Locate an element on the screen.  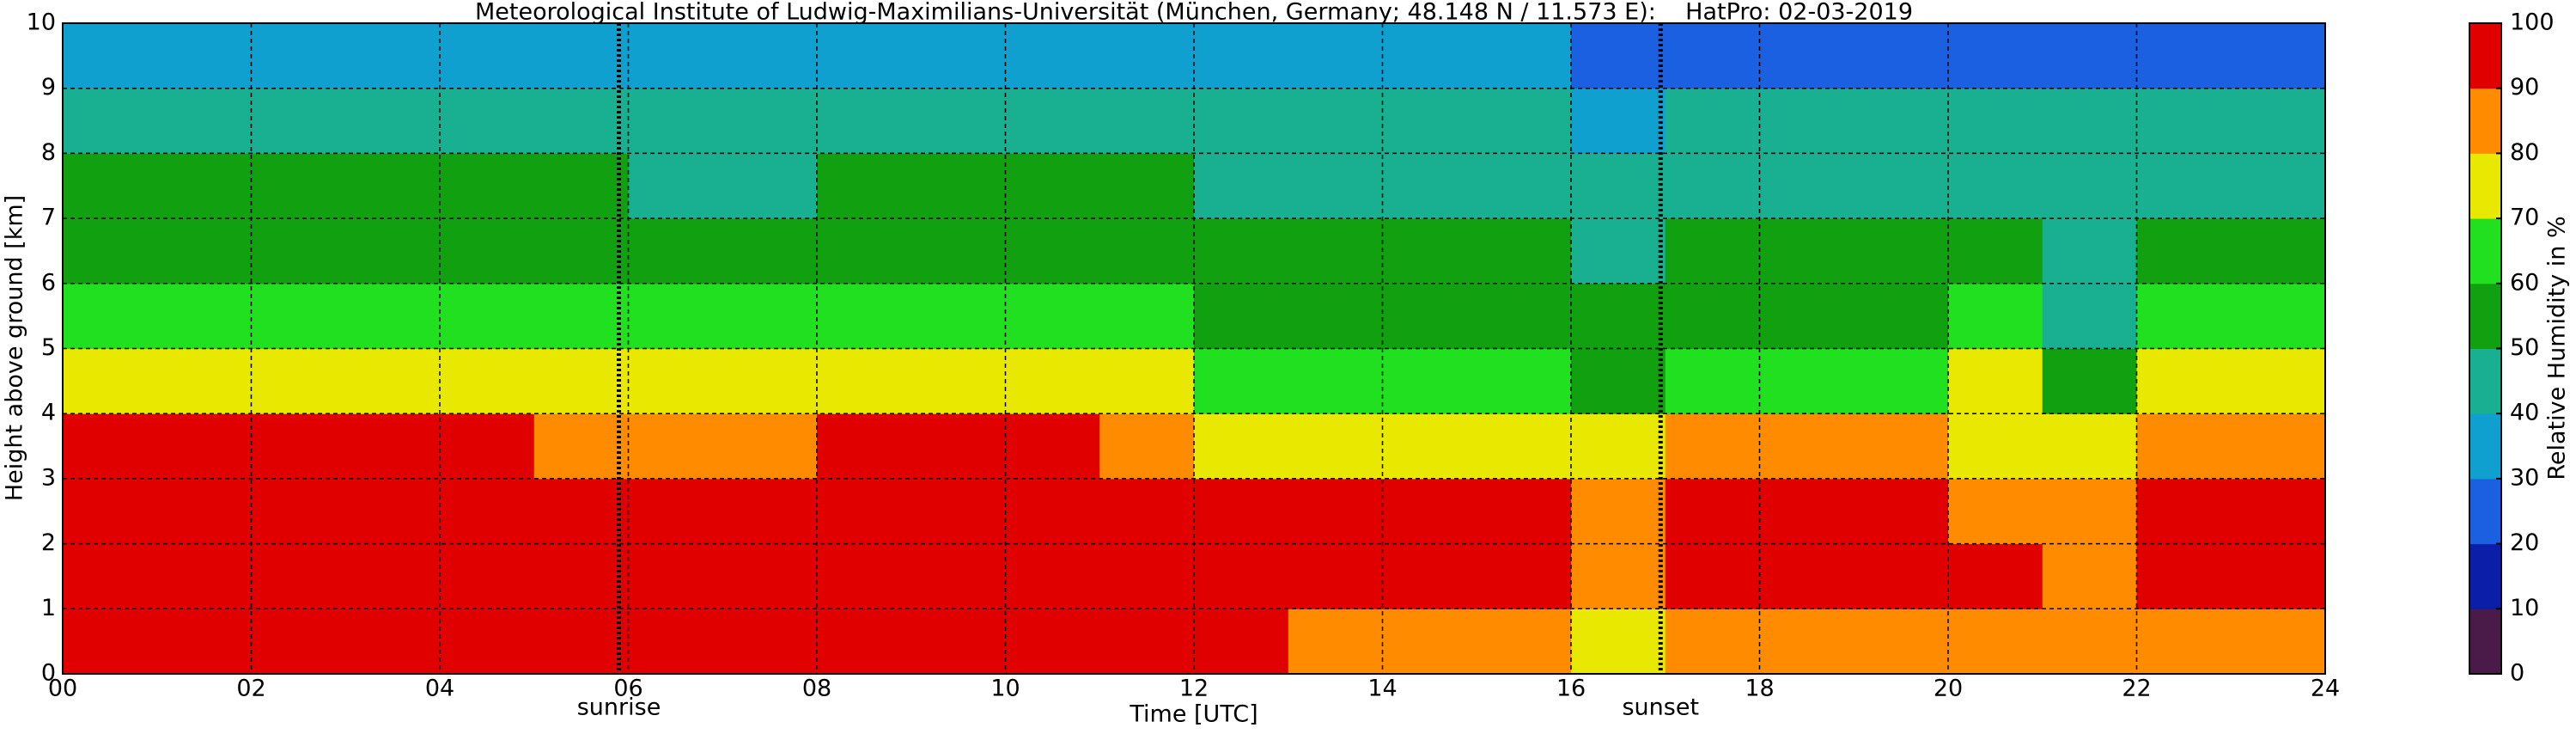
y-tick-label: 6 is located at coordinates (48, 282).